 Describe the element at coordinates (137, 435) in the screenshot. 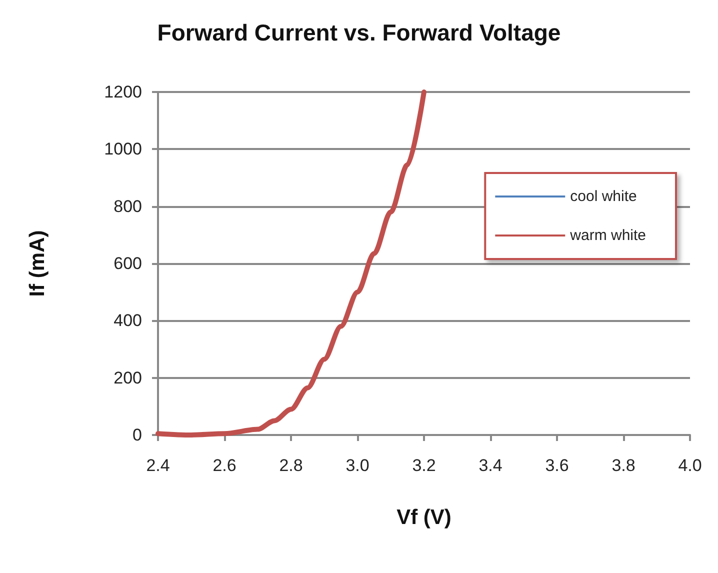

I see `y-tick-label: 0` at that location.